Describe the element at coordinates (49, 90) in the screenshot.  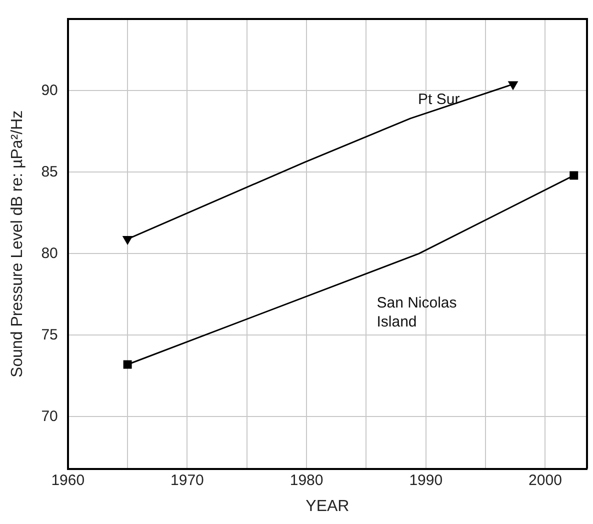
I see `y-tick-label: 90` at that location.